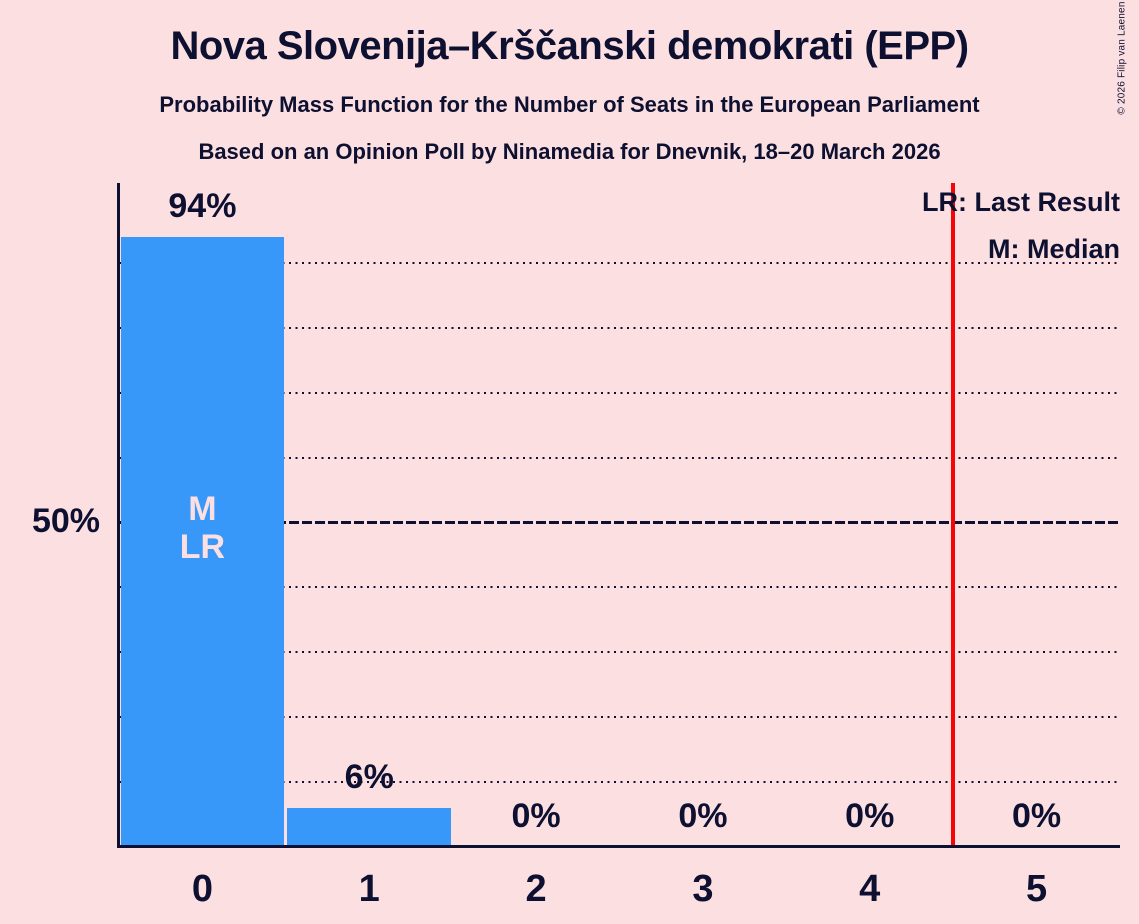  Describe the element at coordinates (620, 392) in the screenshot. I see `gridline-70pct` at that location.